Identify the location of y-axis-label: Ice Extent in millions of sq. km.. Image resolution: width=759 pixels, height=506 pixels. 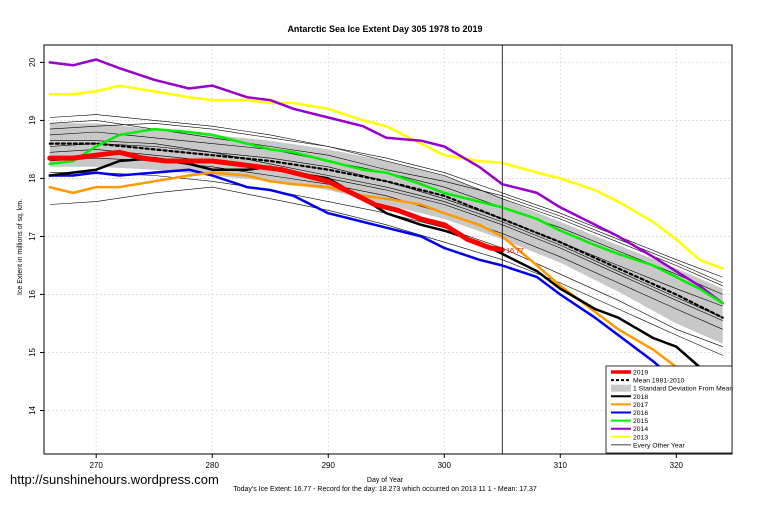
(20, 247).